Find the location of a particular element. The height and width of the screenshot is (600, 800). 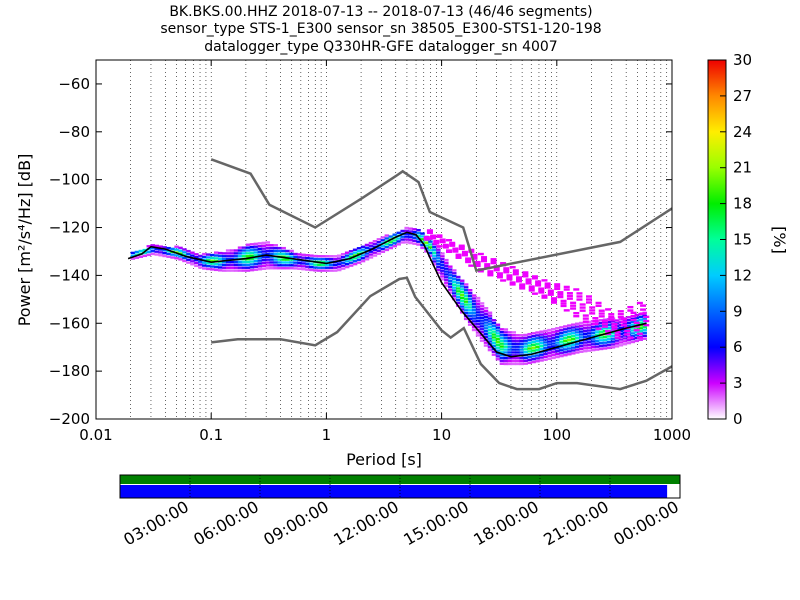

timeline-tick-label: 21:00:00 is located at coordinates (576, 523).